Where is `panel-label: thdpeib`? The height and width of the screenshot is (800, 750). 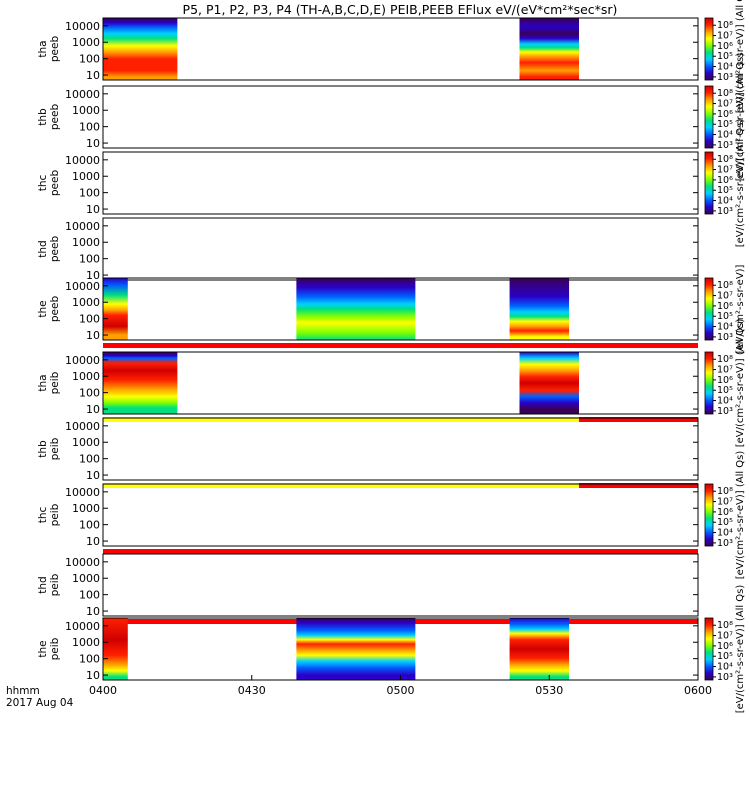
panel-label: thdpeib is located at coordinates (49, 584).